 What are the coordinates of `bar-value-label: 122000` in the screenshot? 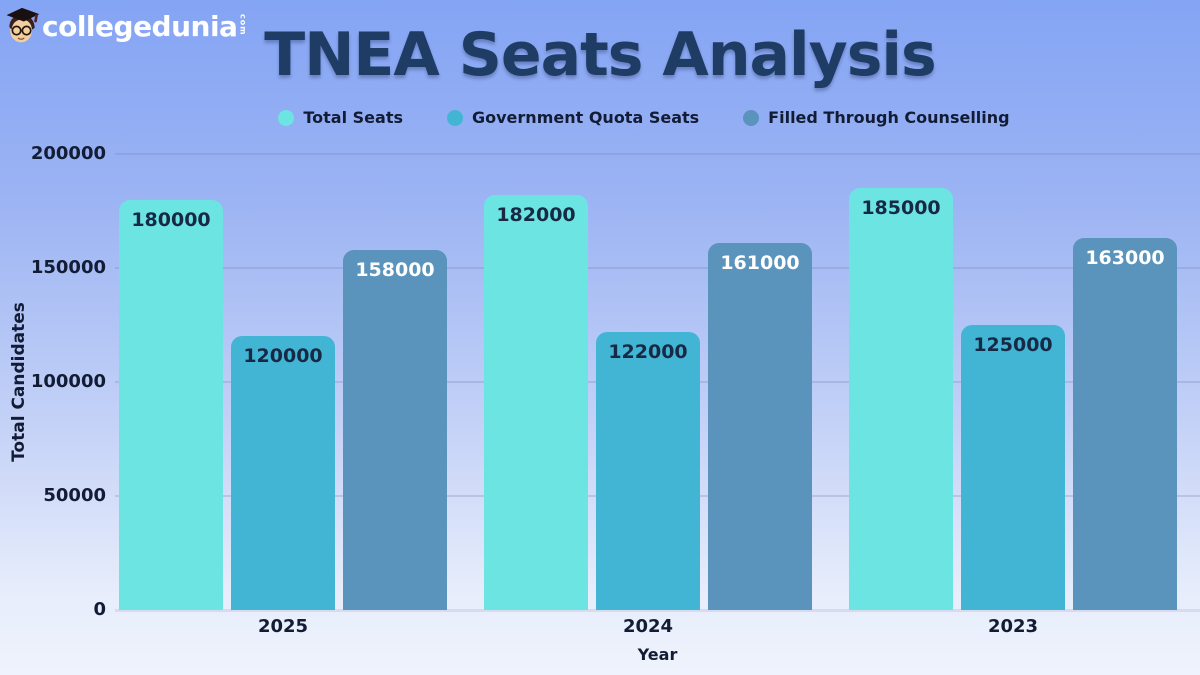 It's located at (648, 351).